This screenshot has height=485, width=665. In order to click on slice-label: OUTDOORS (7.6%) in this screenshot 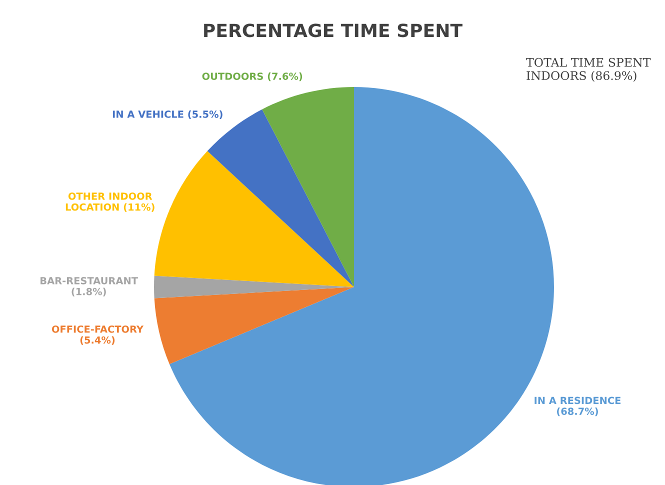, I will do `click(252, 77)`.